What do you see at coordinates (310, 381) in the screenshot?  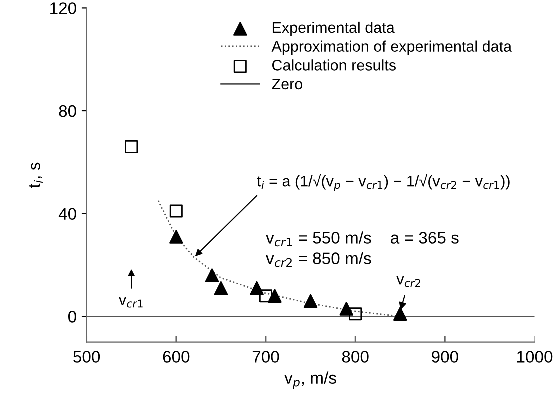 I see `x-axis-title: v$_{p}$, m/s` at bounding box center [310, 381].